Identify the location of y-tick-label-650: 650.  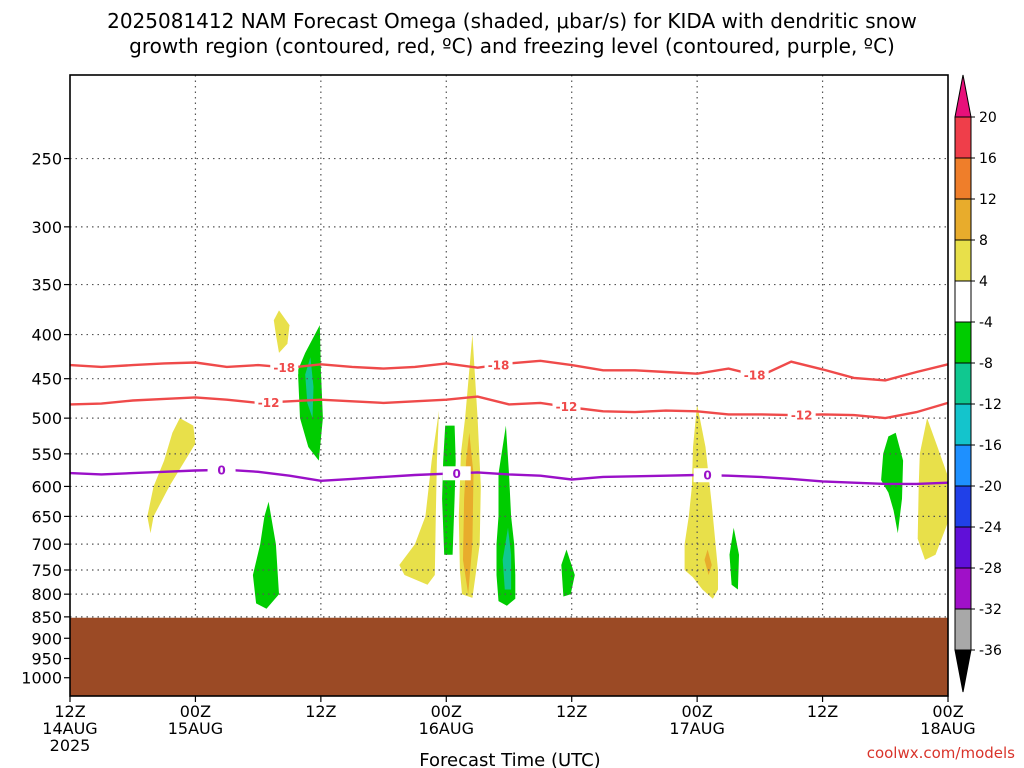
(46, 516).